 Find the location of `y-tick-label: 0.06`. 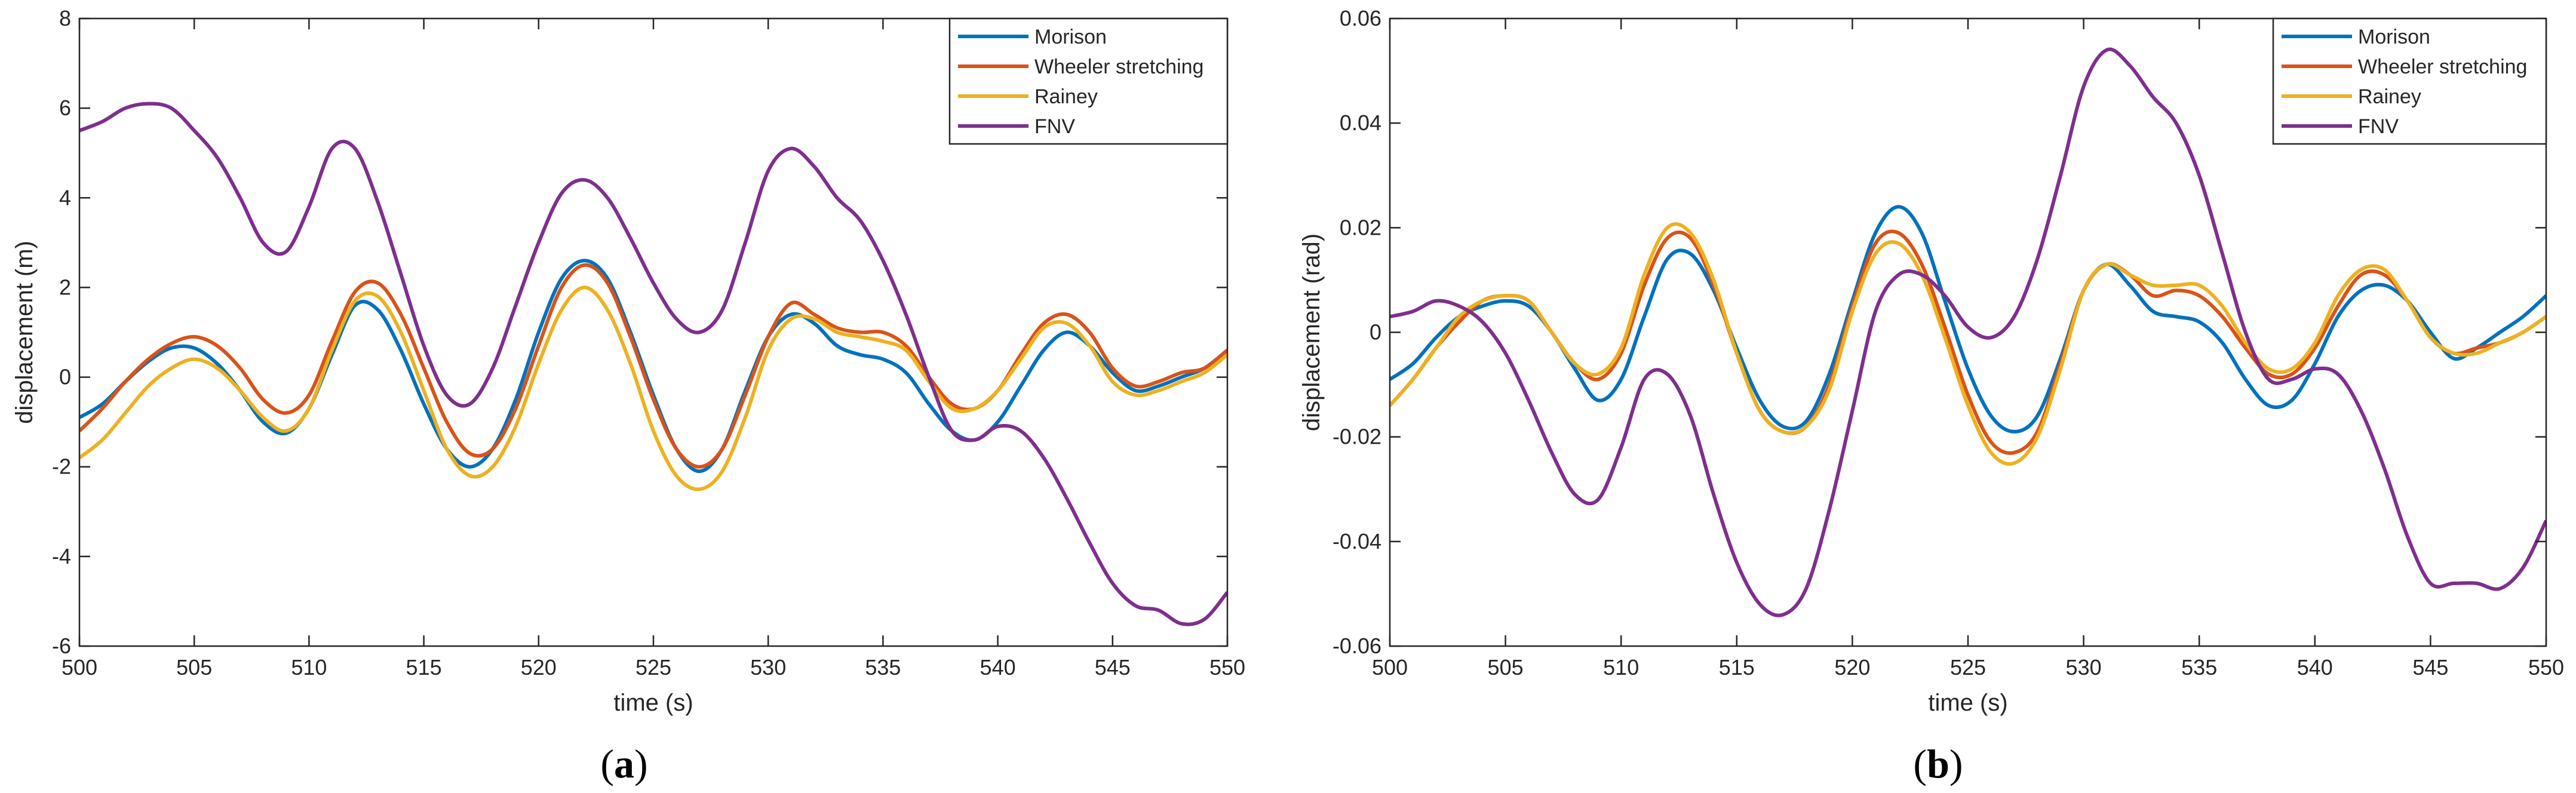

y-tick-label: 0.06 is located at coordinates (1360, 18).